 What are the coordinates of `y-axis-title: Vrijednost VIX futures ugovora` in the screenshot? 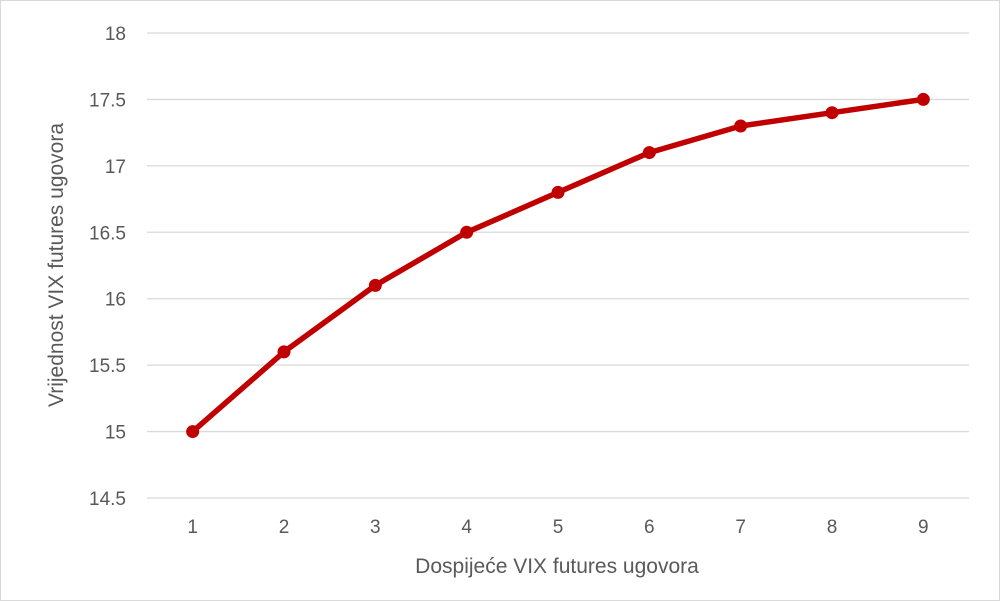 It's located at (56, 265).